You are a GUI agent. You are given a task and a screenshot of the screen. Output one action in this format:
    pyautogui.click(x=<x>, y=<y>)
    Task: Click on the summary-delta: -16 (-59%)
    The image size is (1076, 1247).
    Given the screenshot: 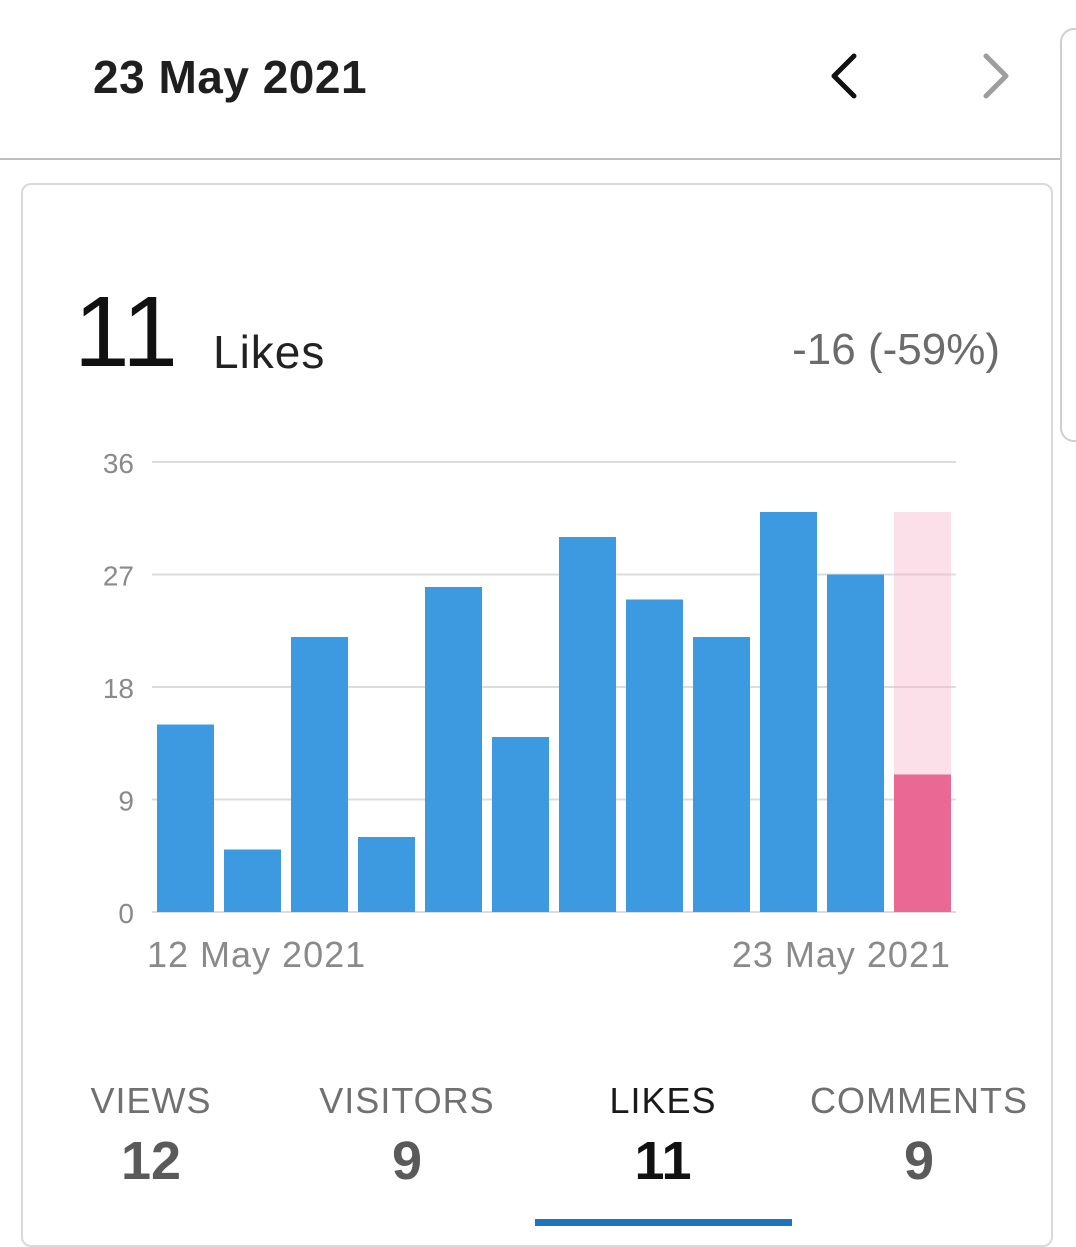 What is the action you would take?
    pyautogui.click(x=896, y=349)
    